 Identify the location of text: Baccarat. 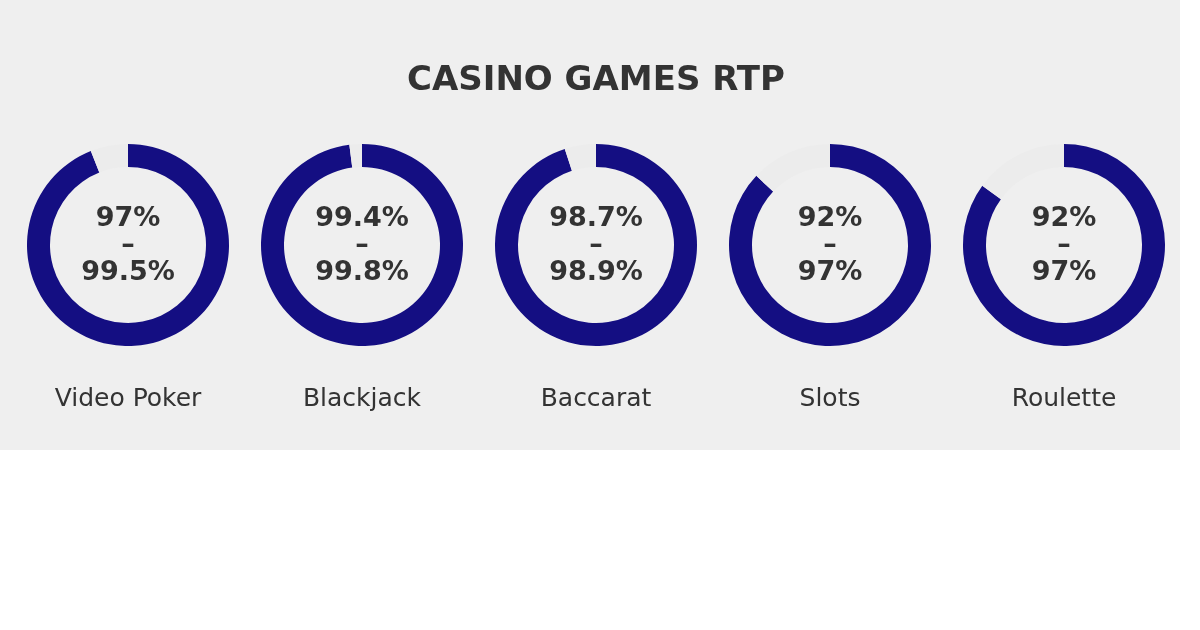
(596, 397).